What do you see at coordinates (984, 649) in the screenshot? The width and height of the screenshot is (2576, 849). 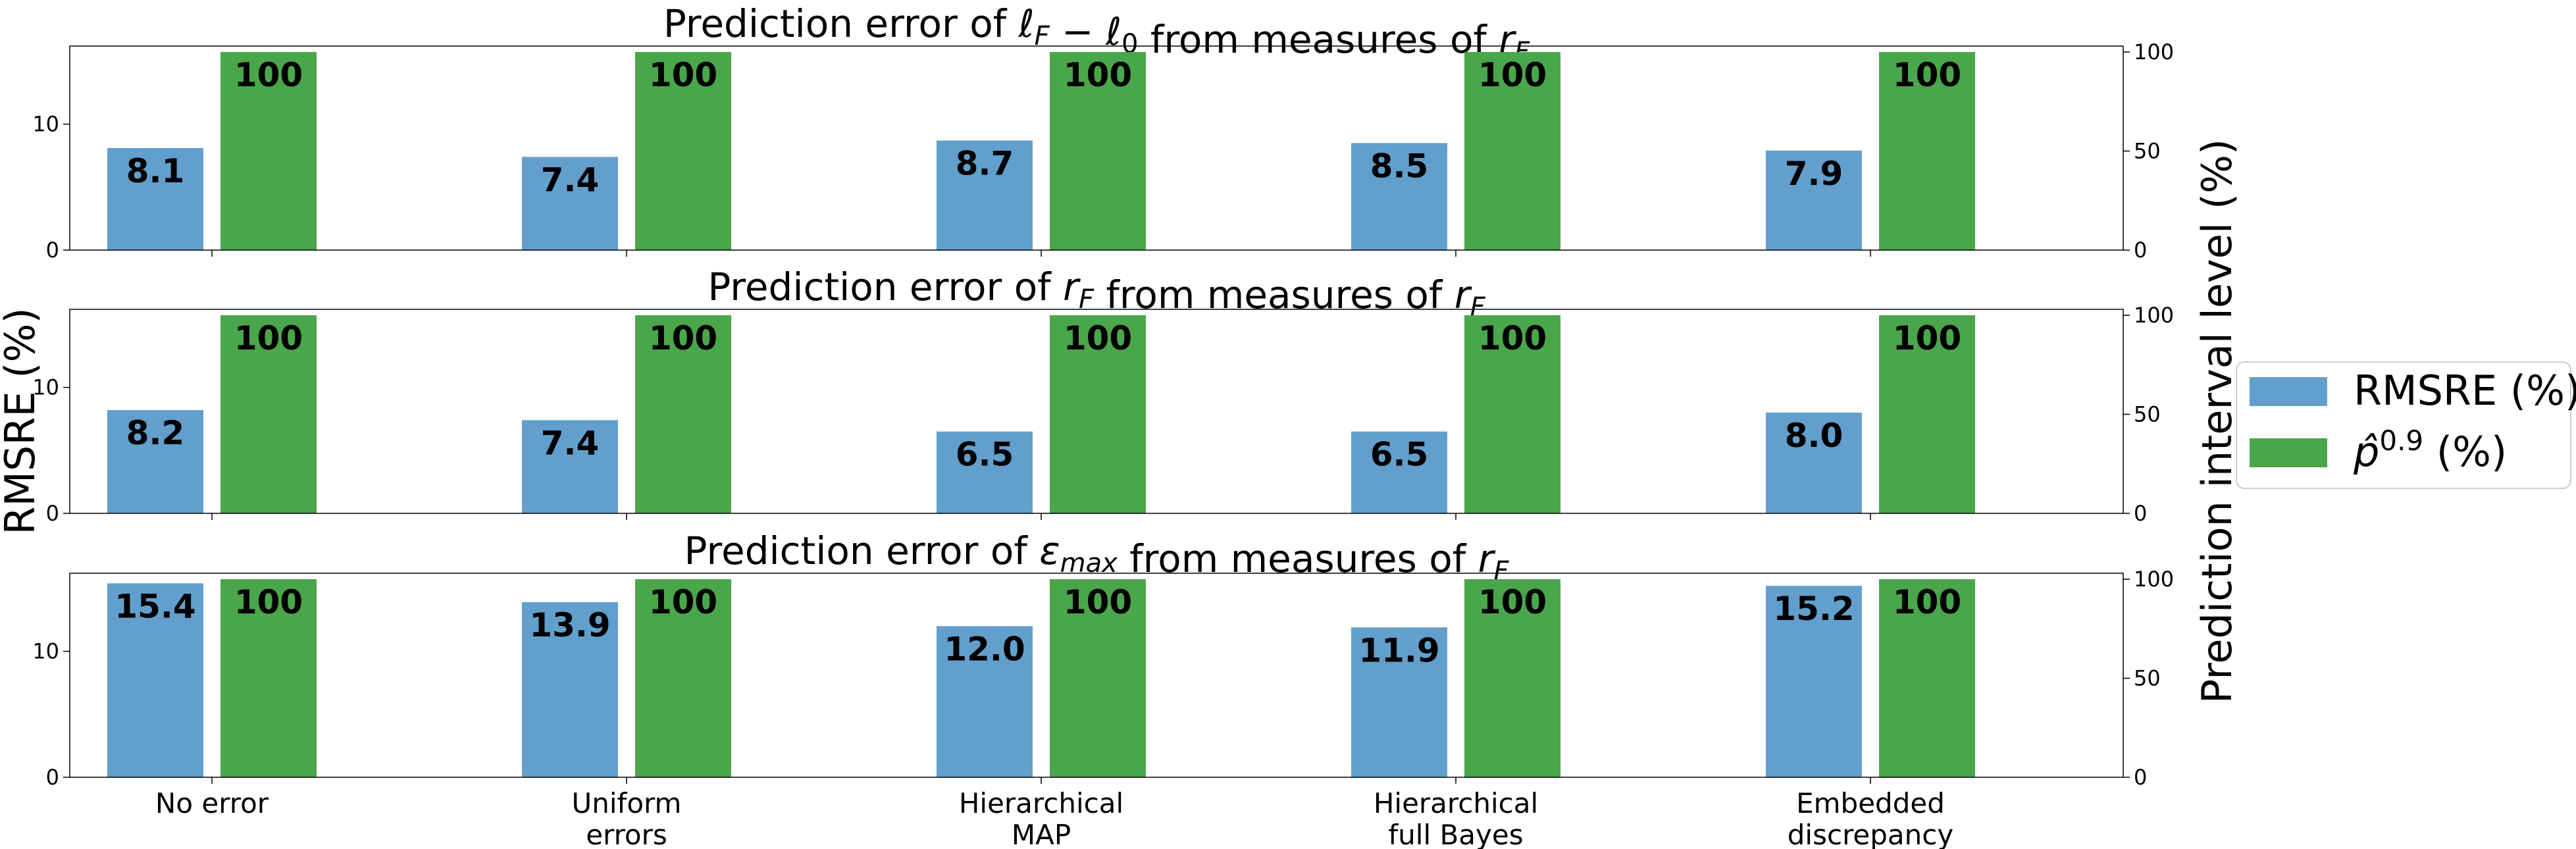 I see `data-label: 12.0` at bounding box center [984, 649].